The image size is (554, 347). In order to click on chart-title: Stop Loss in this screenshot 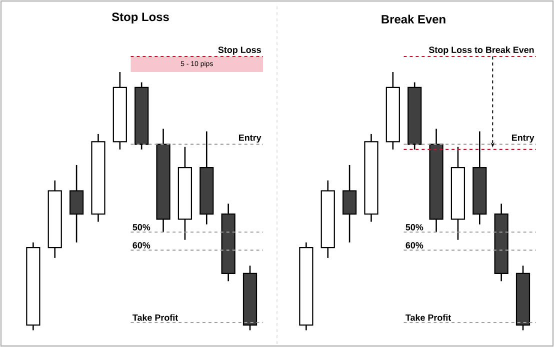, I will do `click(140, 18)`.